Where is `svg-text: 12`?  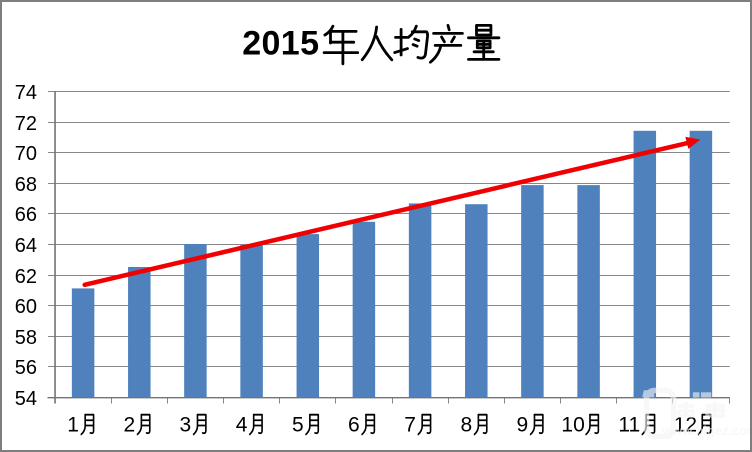
svg-text: 12 is located at coordinates (685, 425).